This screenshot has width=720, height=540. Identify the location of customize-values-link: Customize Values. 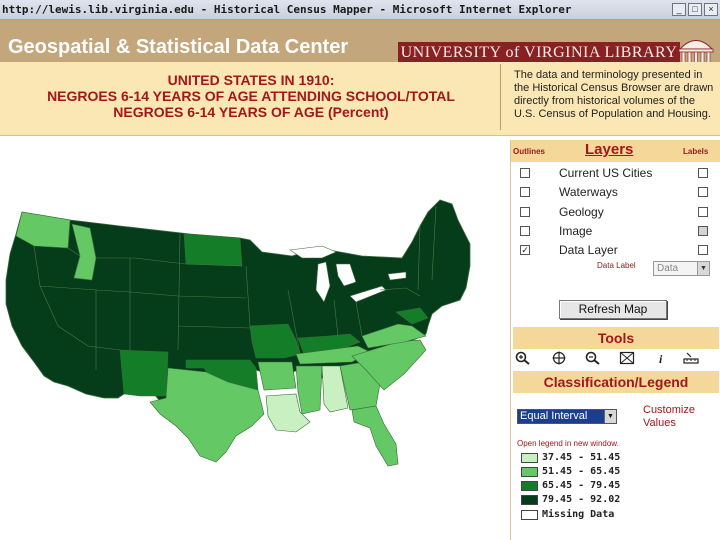
(669, 416).